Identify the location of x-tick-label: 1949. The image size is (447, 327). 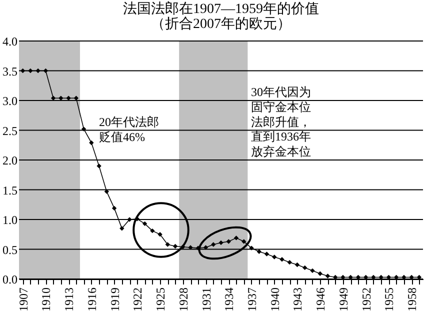
(343, 300).